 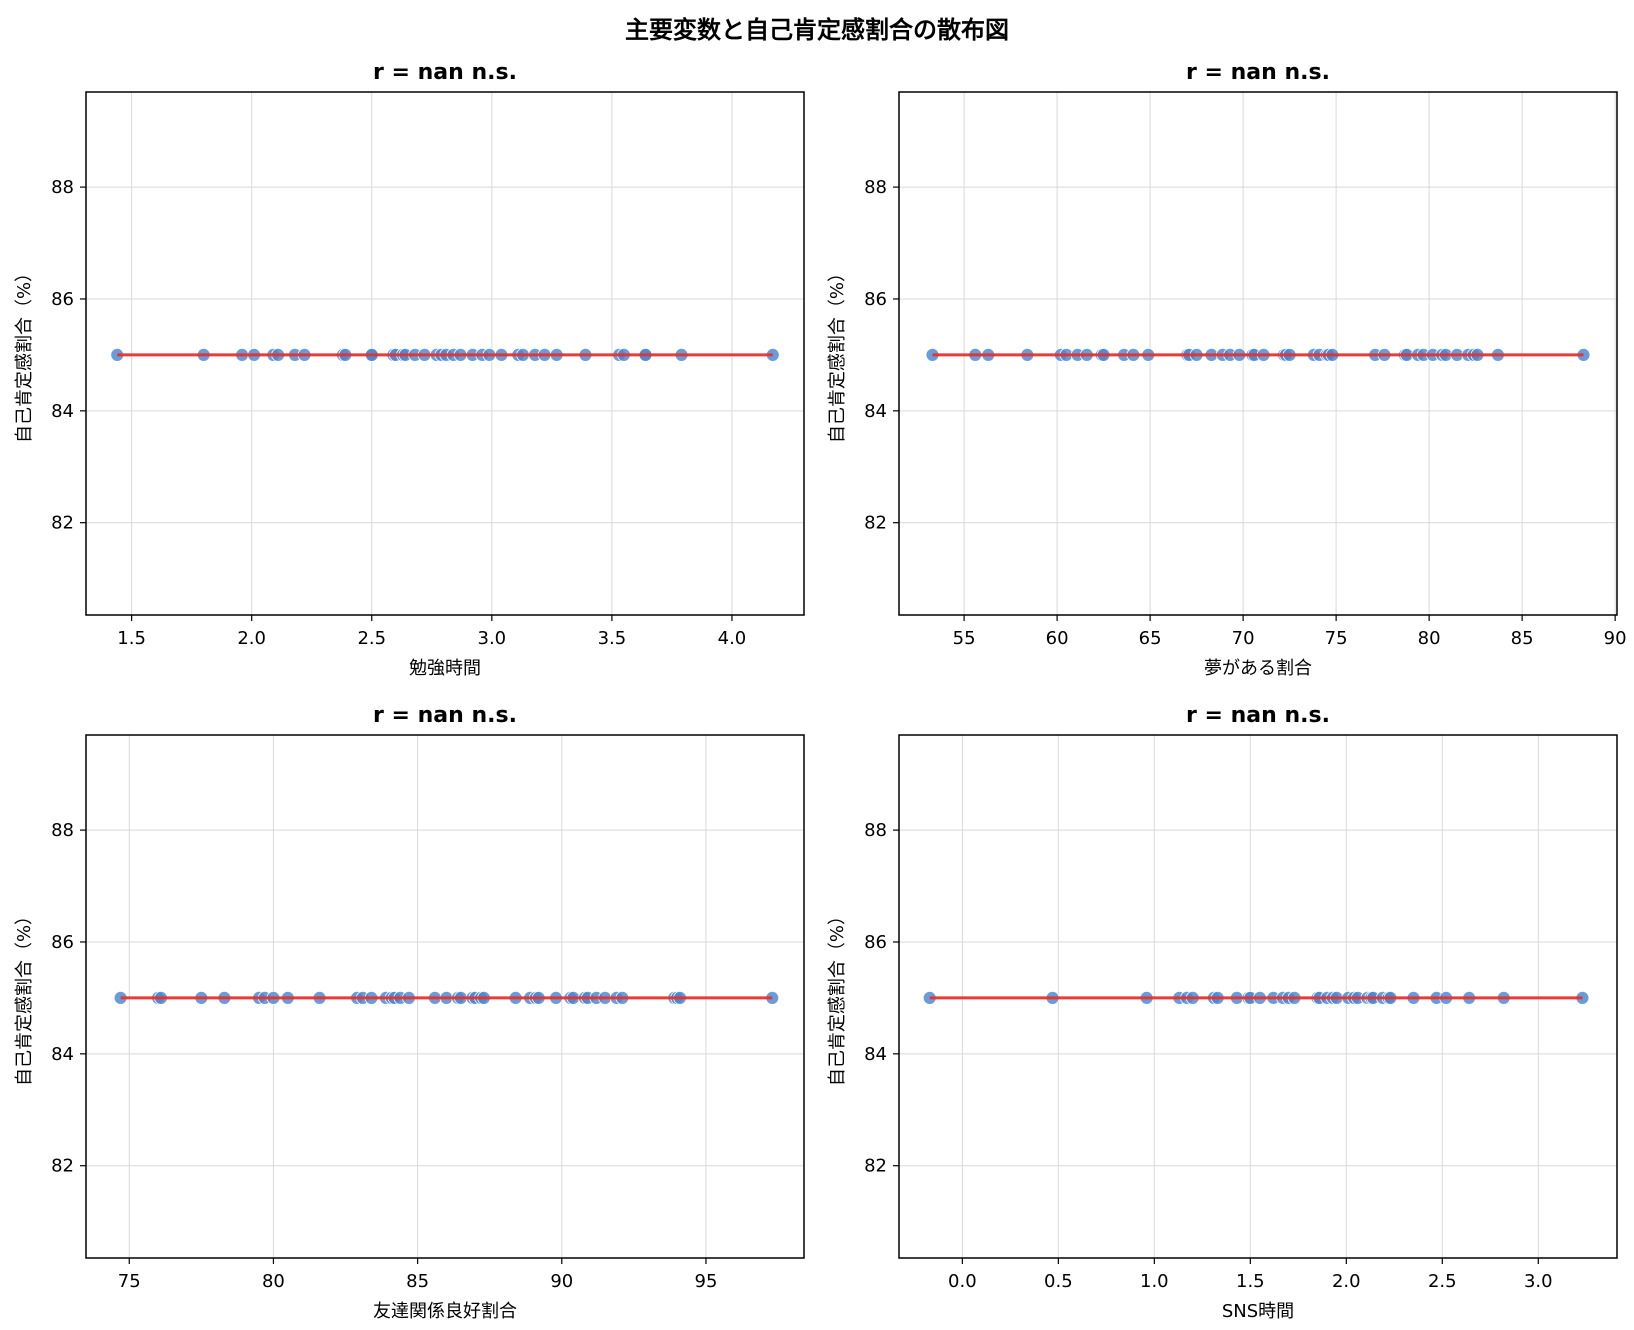 I want to click on x-tick-label: 3.5, so click(x=612, y=638).